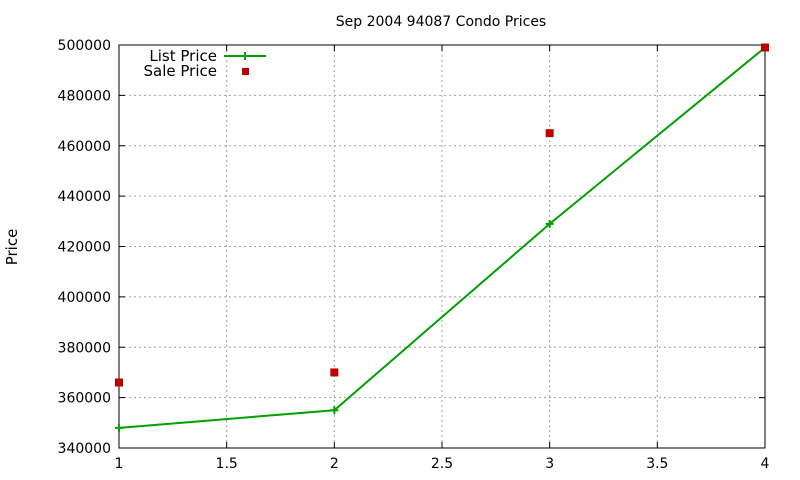 Image resolution: width=800 pixels, height=480 pixels. I want to click on legend: List Price Sale Price, so click(205, 63).